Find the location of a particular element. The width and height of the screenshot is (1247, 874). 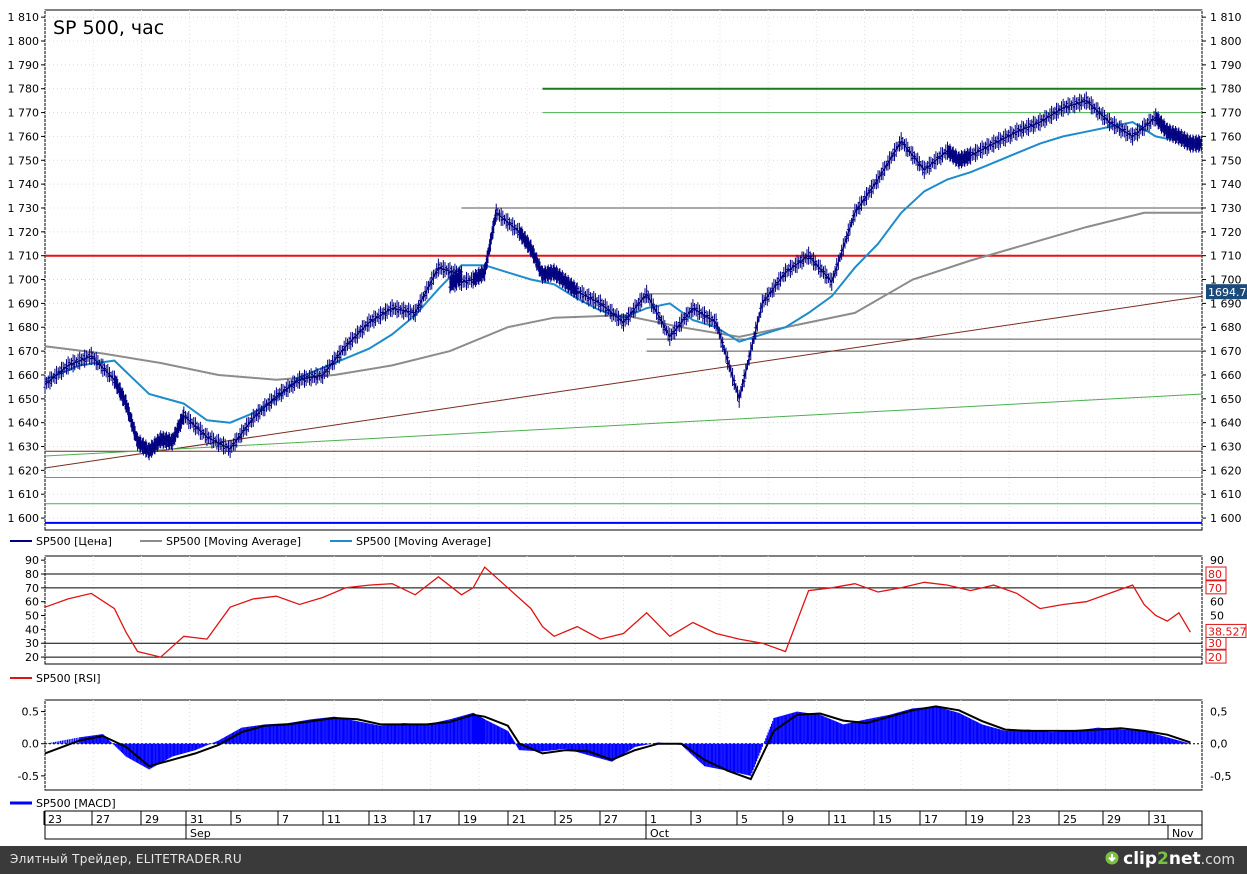

price-y-tick-label: 1 660 is located at coordinates (24, 375).